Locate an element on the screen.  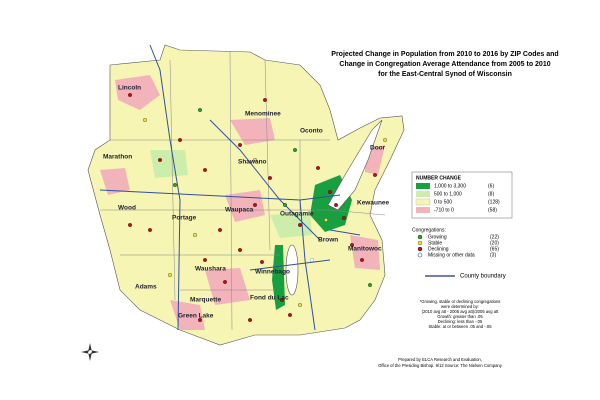
lake is located at coordinates (292, 270).